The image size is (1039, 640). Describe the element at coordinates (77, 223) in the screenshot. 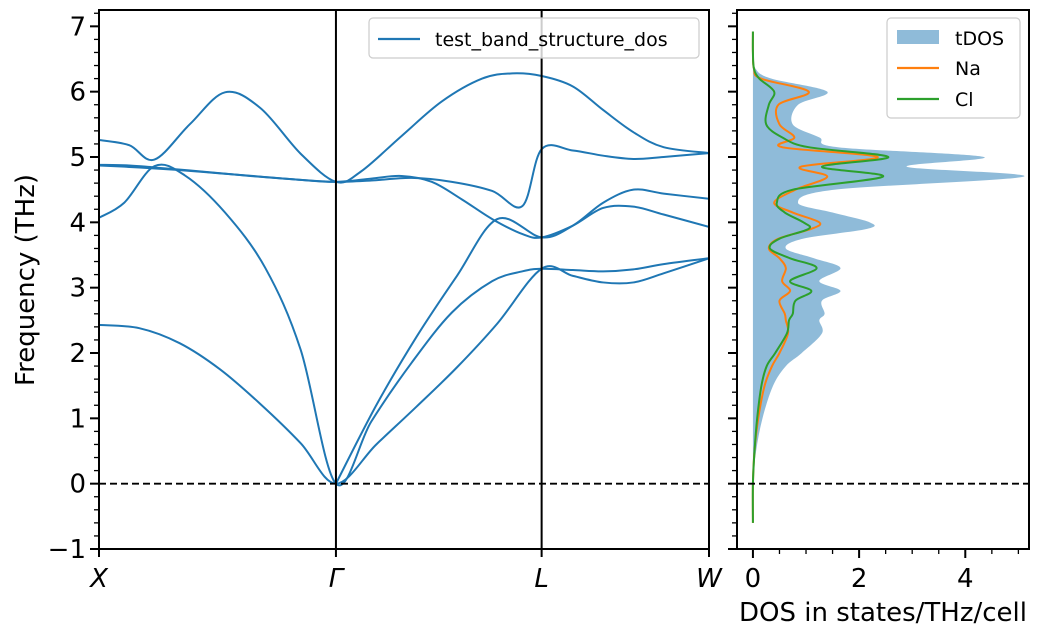

I see `band-y-tick-label: 4` at that location.